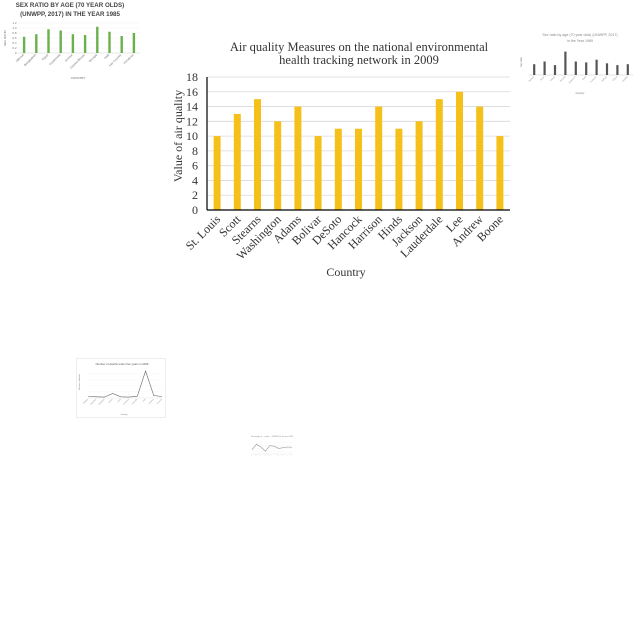 The height and width of the screenshot is (640, 640). Describe the element at coordinates (151, 402) in the screenshot. I see `thumb-x-tick: Jamaica` at that location.